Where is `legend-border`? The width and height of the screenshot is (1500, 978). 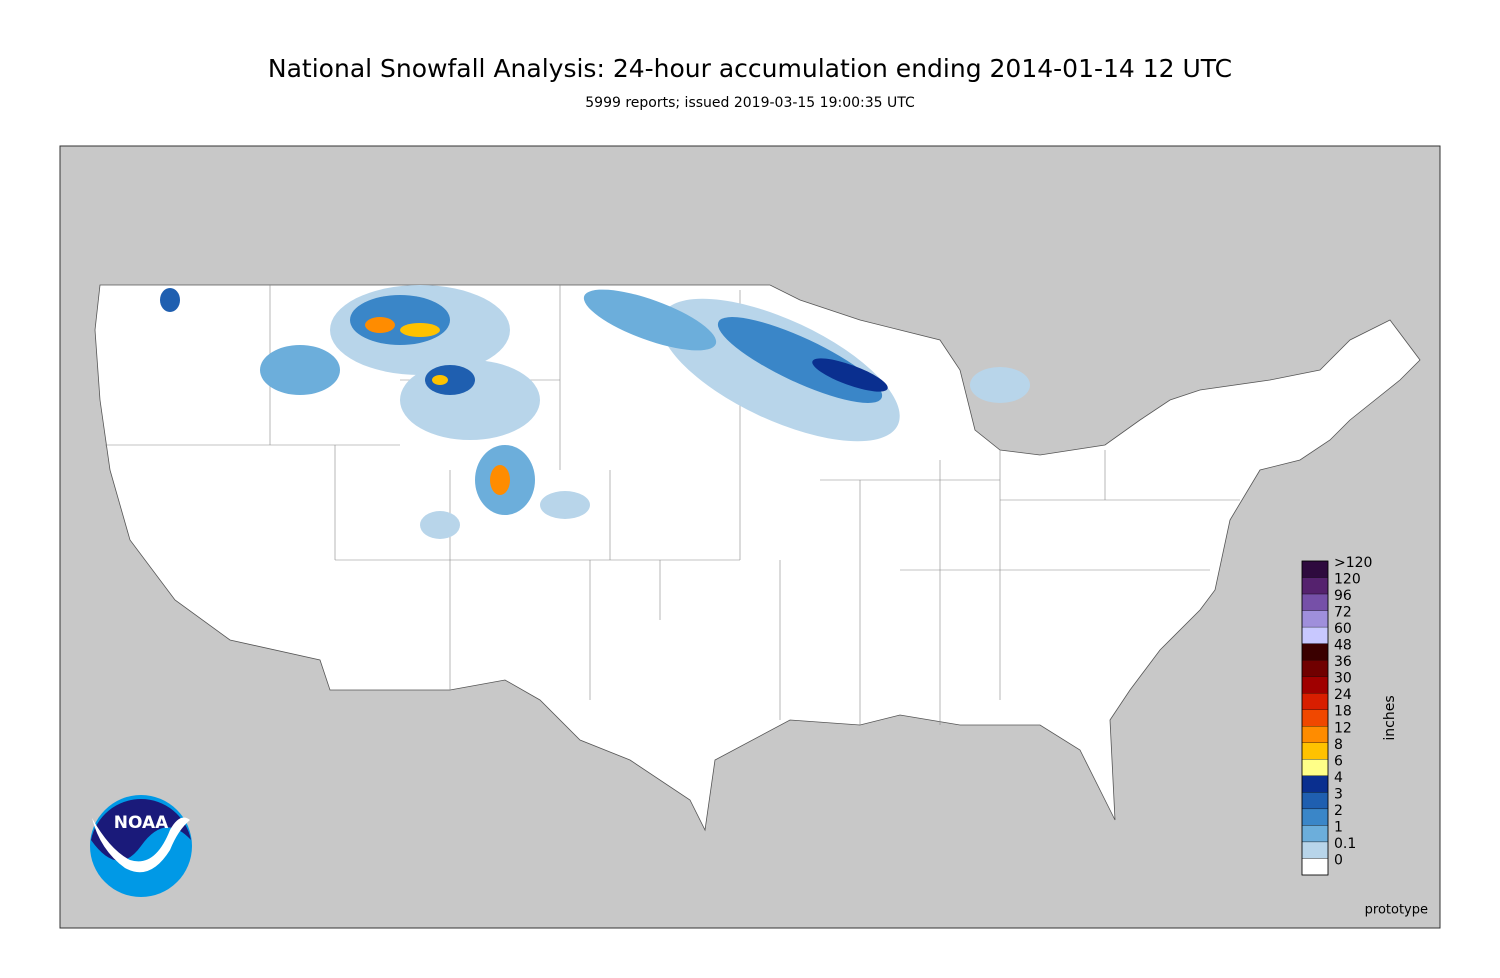
legend-border is located at coordinates (1315, 718).